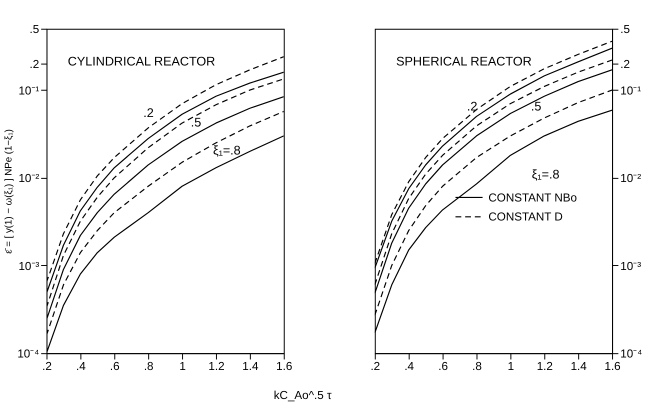 The image size is (645, 406). What do you see at coordinates (28, 354) in the screenshot?
I see `y-tick-label: 10⁻⁴` at bounding box center [28, 354].